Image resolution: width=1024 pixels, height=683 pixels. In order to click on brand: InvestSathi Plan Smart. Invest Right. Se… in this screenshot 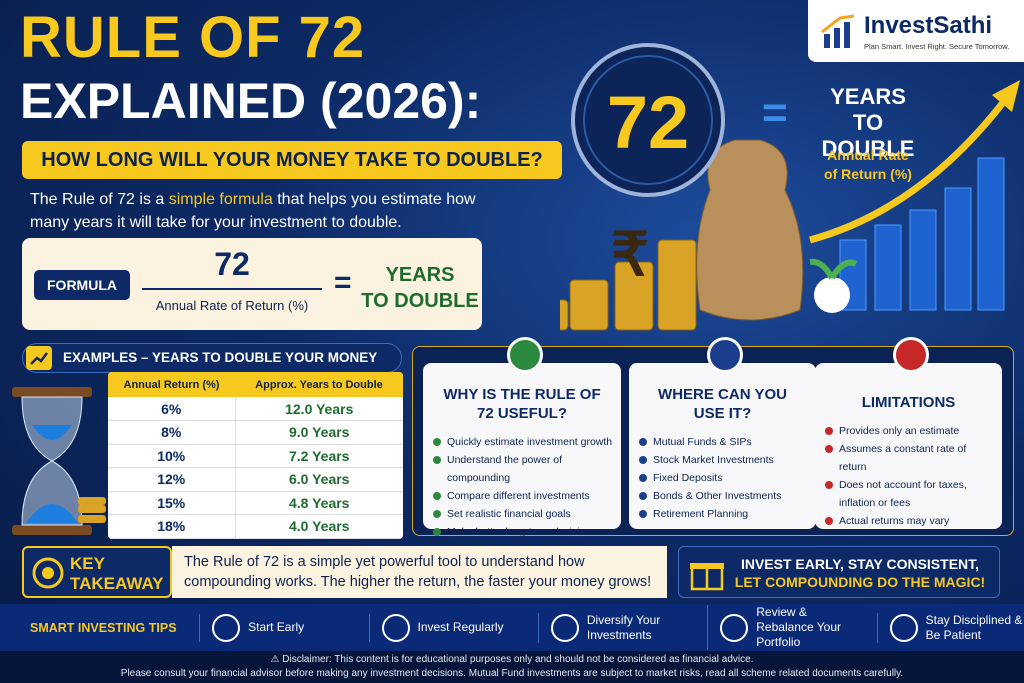, I will do `click(916, 31)`.